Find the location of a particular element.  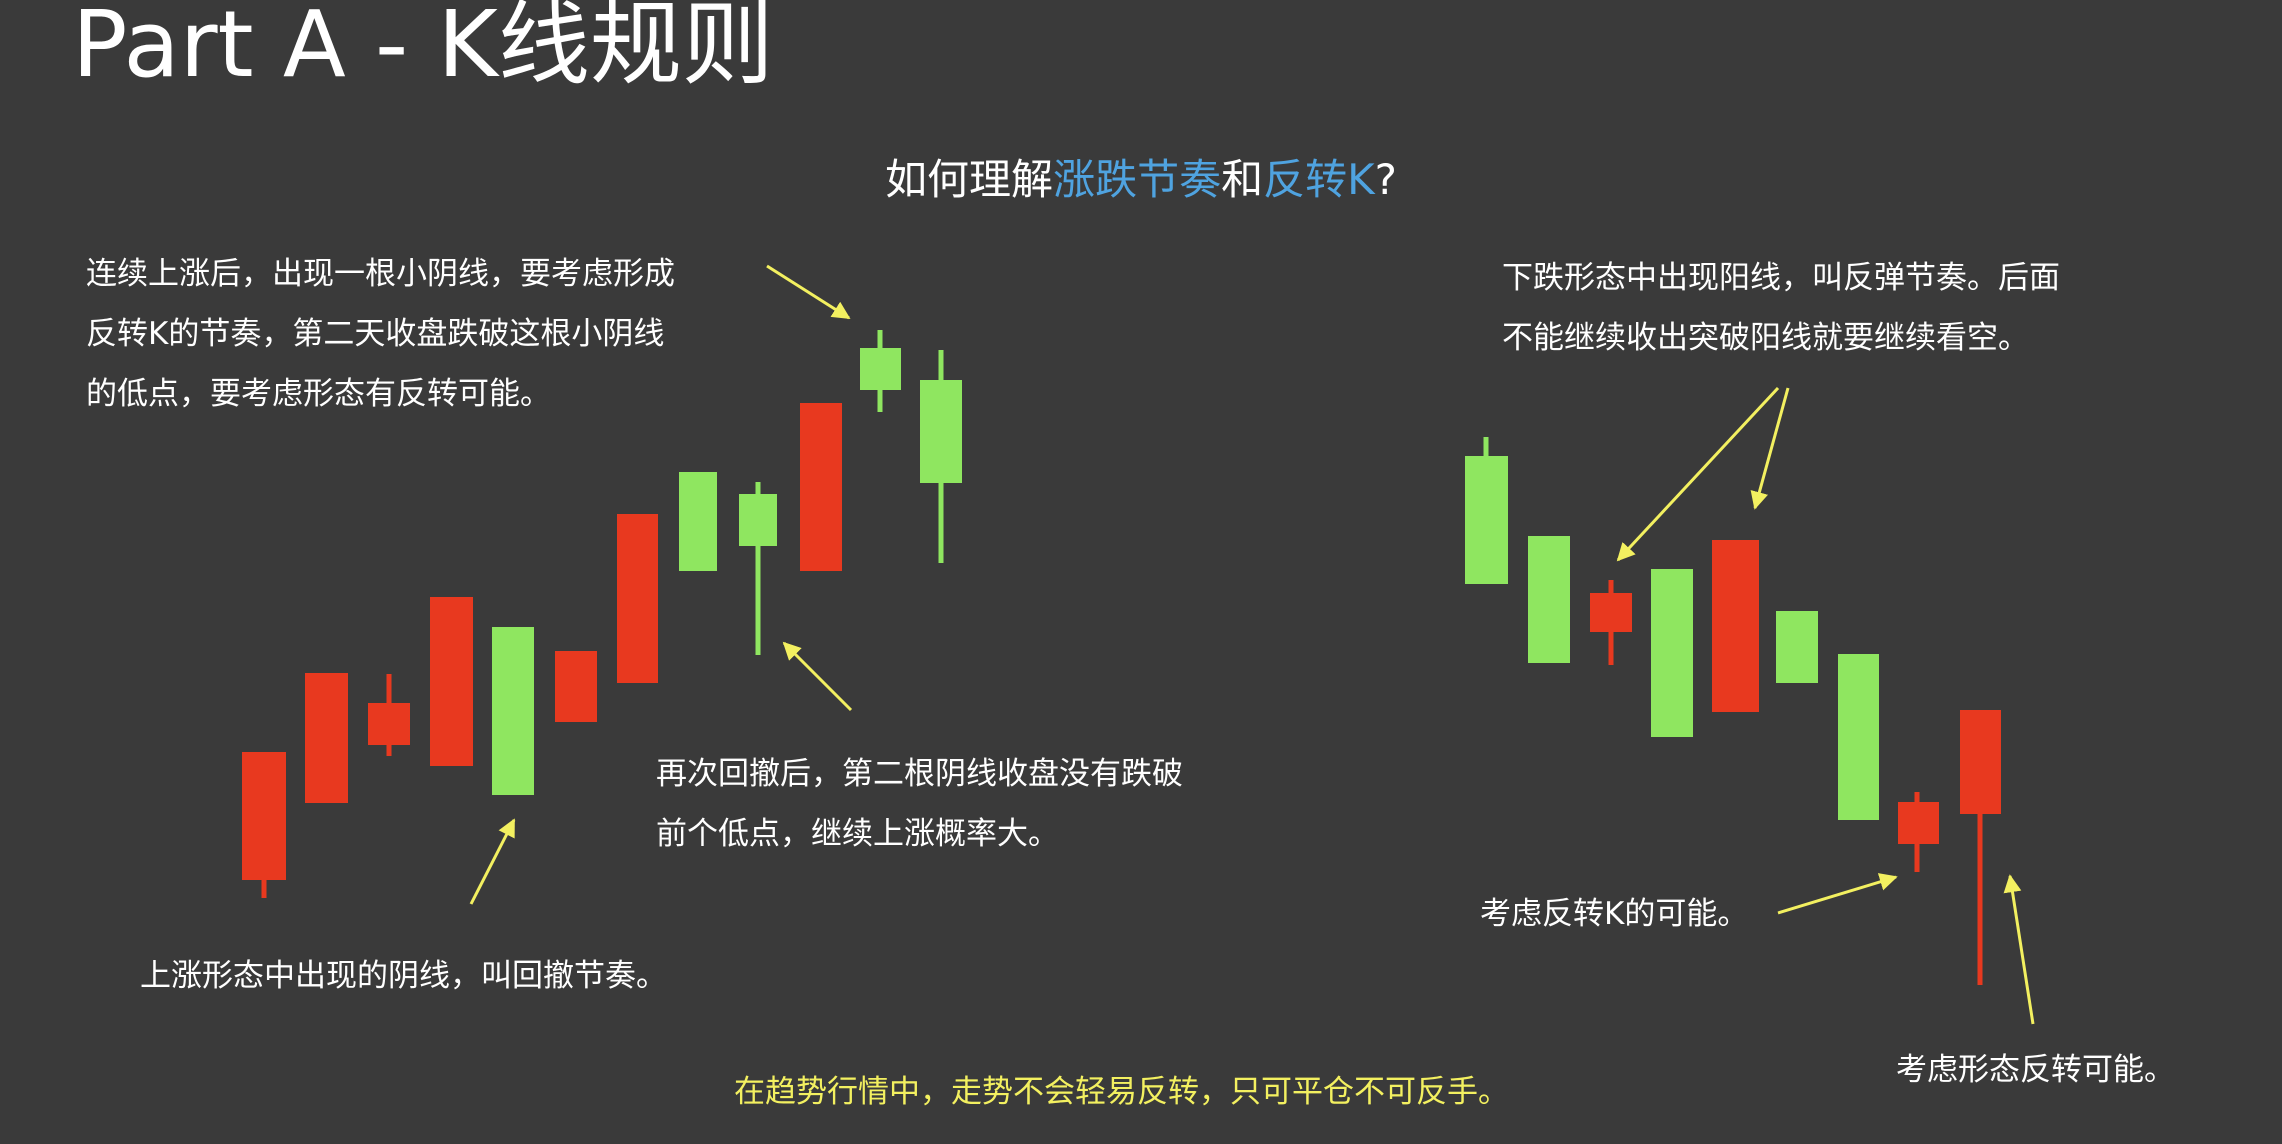

note-line: 考虑形态反转可能。 is located at coordinates (2035, 1070).